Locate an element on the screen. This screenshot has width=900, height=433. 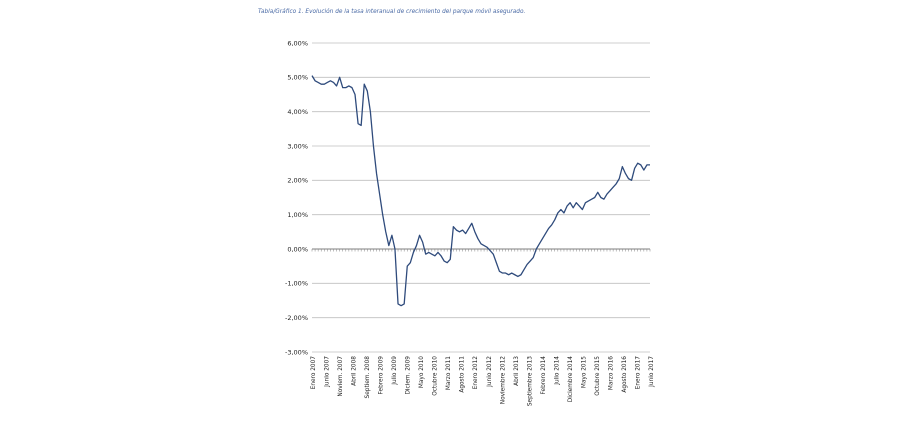
x-tick-label: Enero 2017 is located at coordinates (638, 373).